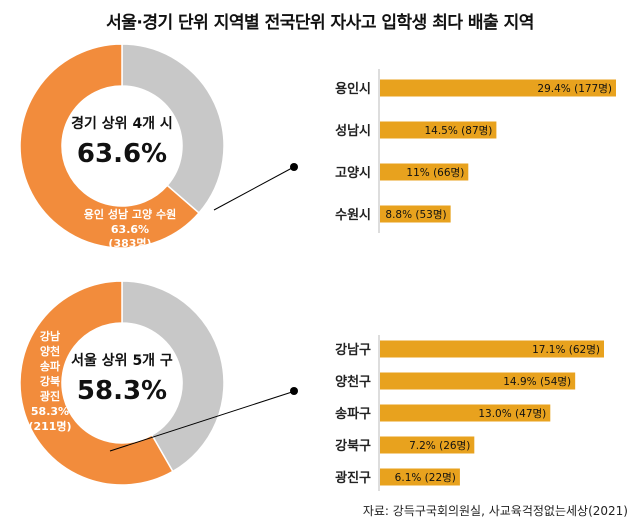 This screenshot has height=525, width=640. Describe the element at coordinates (566, 350) in the screenshot. I see `seoul-value-label: 17.1% (62명)` at that location.